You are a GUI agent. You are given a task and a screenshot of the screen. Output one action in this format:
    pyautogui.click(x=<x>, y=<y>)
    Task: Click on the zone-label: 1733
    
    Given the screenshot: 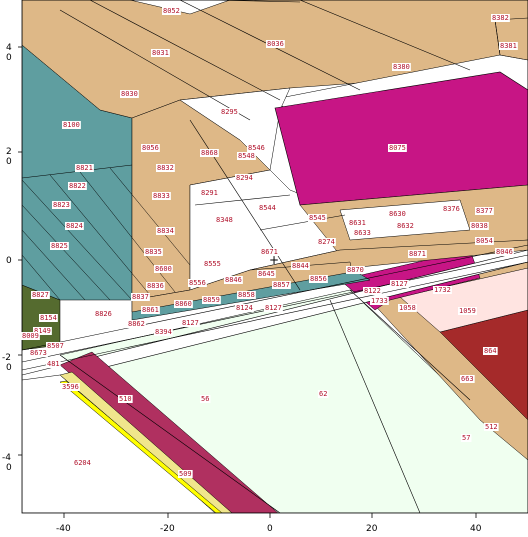 What is the action you would take?
    pyautogui.click(x=379, y=301)
    